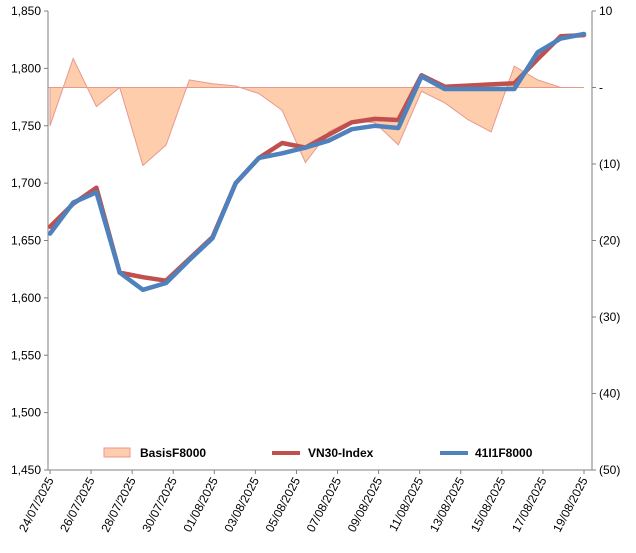  I want to click on legend: BasisF8000 VN30-Index 41I1F8000, so click(318, 453).